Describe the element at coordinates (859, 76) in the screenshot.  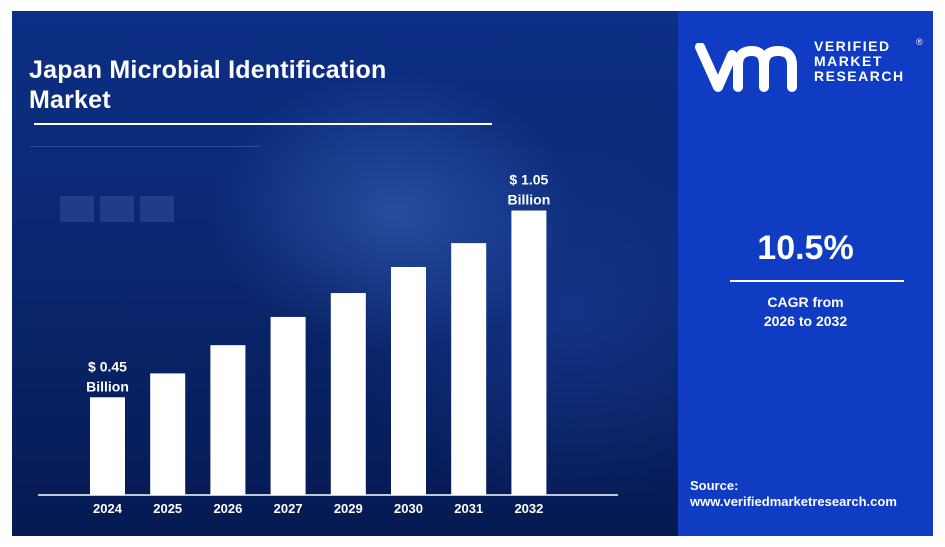
I see `brand-name-line-3: RESEARCH` at that location.